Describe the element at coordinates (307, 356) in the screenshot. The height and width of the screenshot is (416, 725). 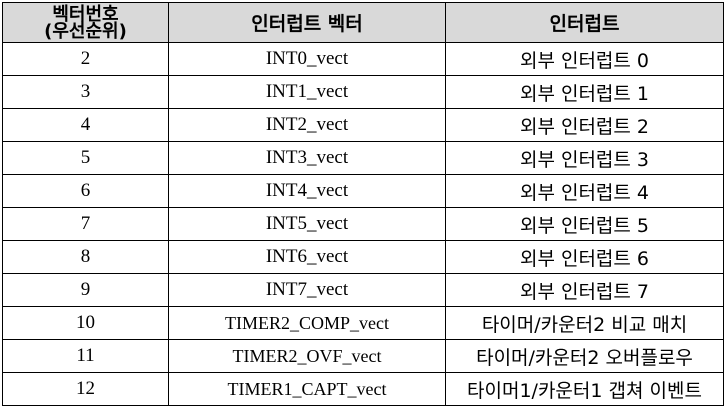
I see `interrupt-vector-cell: TIMER2_OVF_vect` at that location.